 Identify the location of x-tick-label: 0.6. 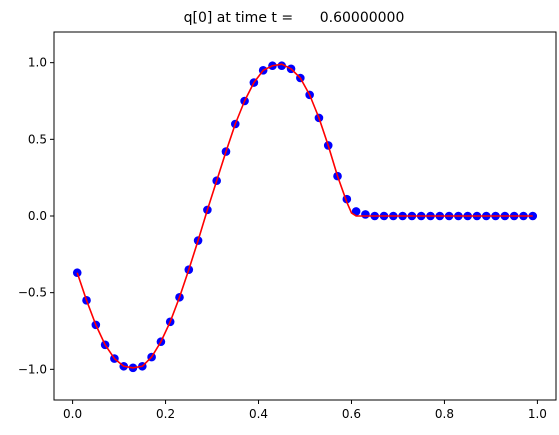
(351, 414).